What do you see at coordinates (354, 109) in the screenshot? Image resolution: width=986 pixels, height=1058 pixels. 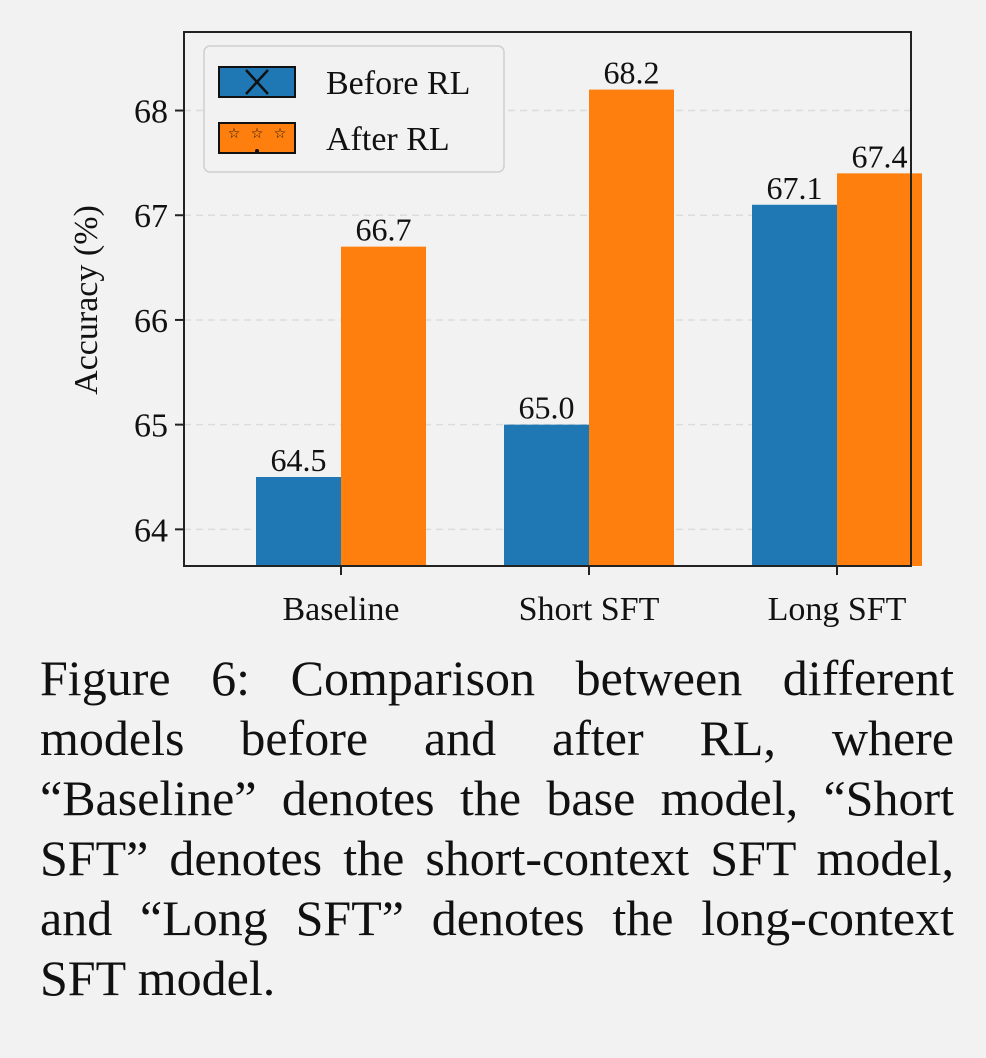 I see `legend: Before RL ☆ ☆ ☆ After RL` at bounding box center [354, 109].